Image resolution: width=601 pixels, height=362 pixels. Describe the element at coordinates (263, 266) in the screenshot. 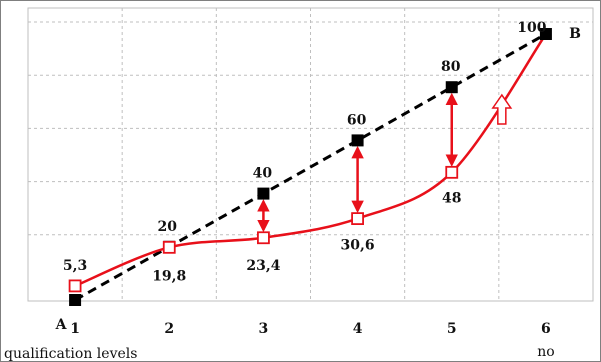

I see `actual-label-3: 23,4` at that location.